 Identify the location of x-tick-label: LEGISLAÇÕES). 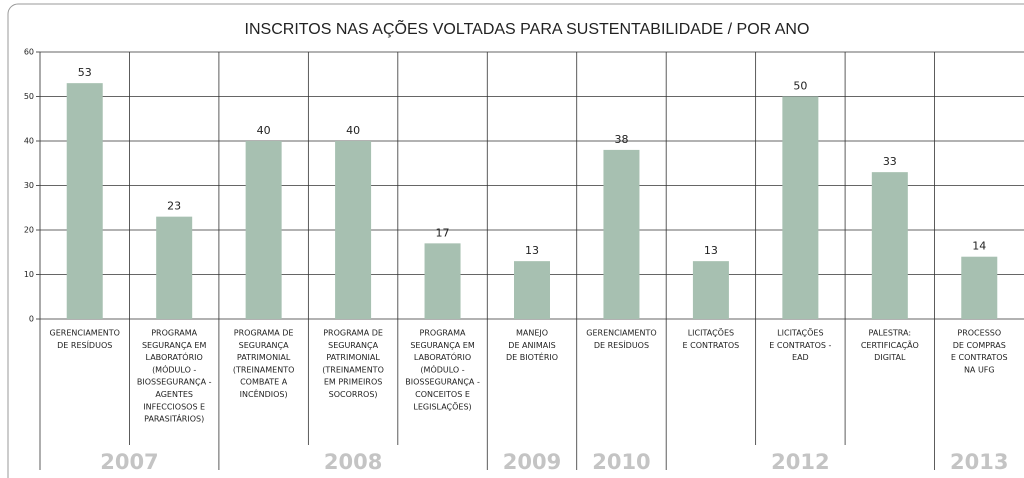
(442, 405).